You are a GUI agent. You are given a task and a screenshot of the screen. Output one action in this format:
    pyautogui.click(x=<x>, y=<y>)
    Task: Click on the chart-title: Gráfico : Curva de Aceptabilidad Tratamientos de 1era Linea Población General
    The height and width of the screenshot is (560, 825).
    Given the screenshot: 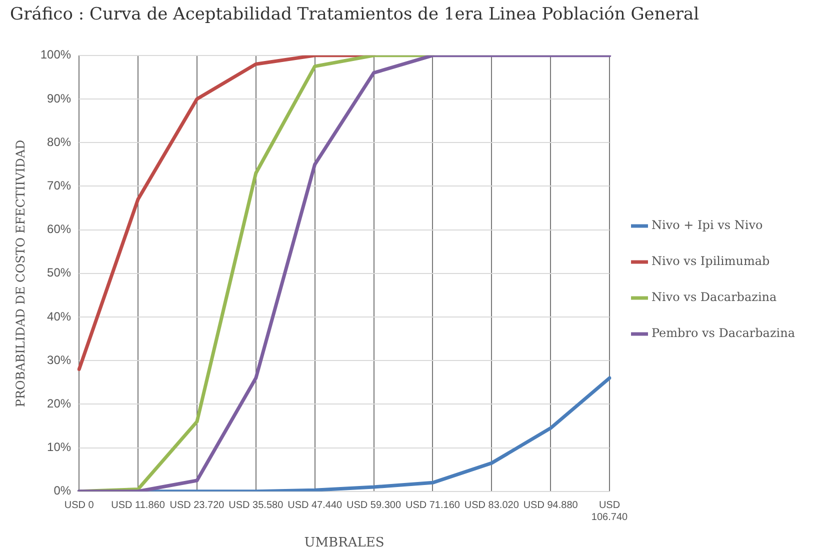 What is the action you would take?
    pyautogui.click(x=355, y=14)
    